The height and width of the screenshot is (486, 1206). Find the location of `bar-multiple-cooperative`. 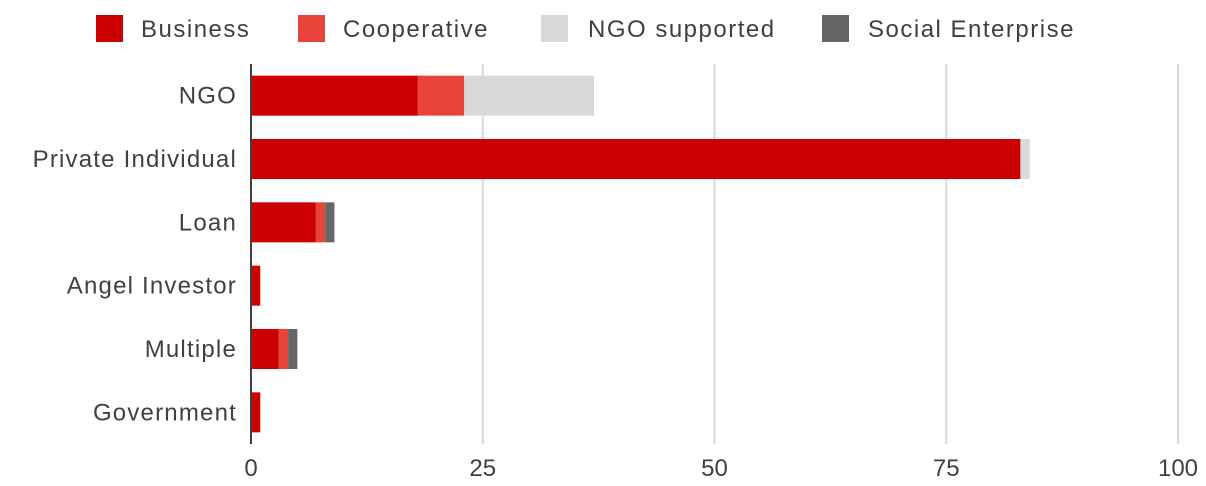

bar-multiple-cooperative is located at coordinates (283, 349).